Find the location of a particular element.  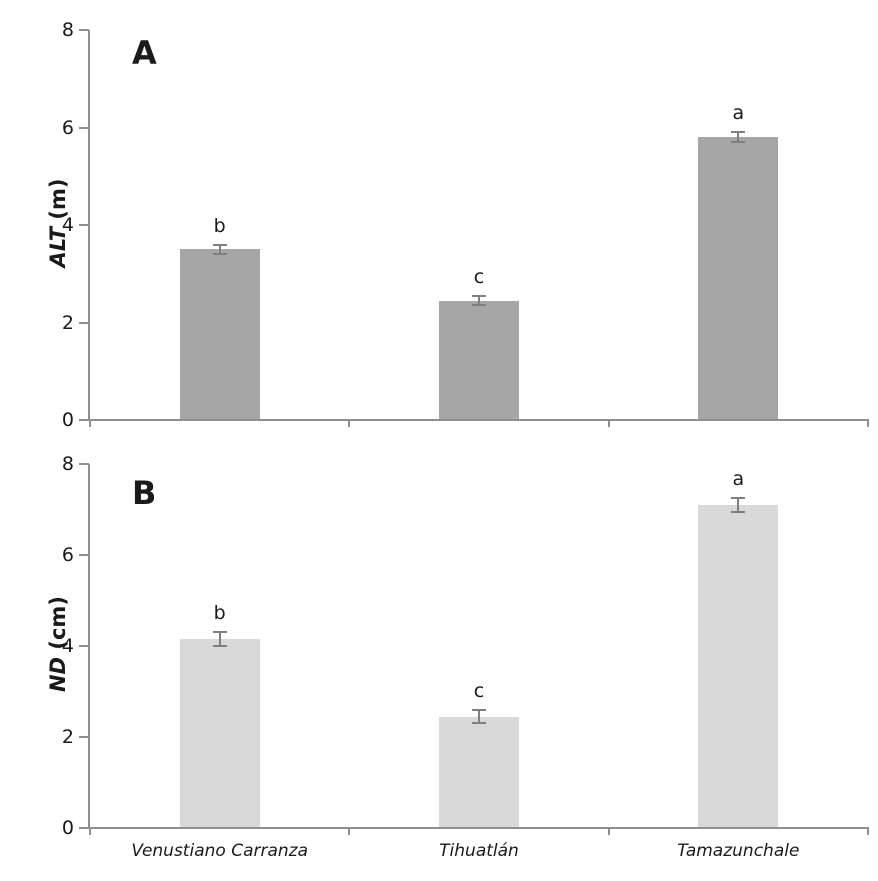

y-axis-variable: ND is located at coordinates (58, 674).